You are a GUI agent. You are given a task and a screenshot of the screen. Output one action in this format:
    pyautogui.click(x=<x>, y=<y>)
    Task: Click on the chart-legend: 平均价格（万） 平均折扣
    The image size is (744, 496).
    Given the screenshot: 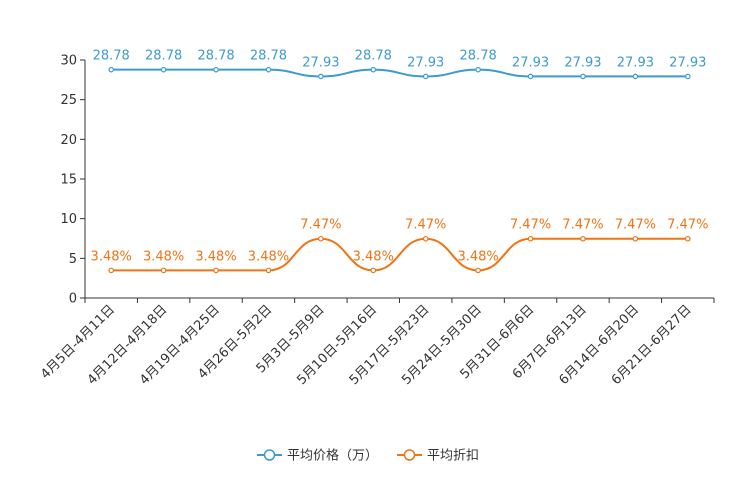 What is the action you would take?
    pyautogui.click(x=368, y=456)
    